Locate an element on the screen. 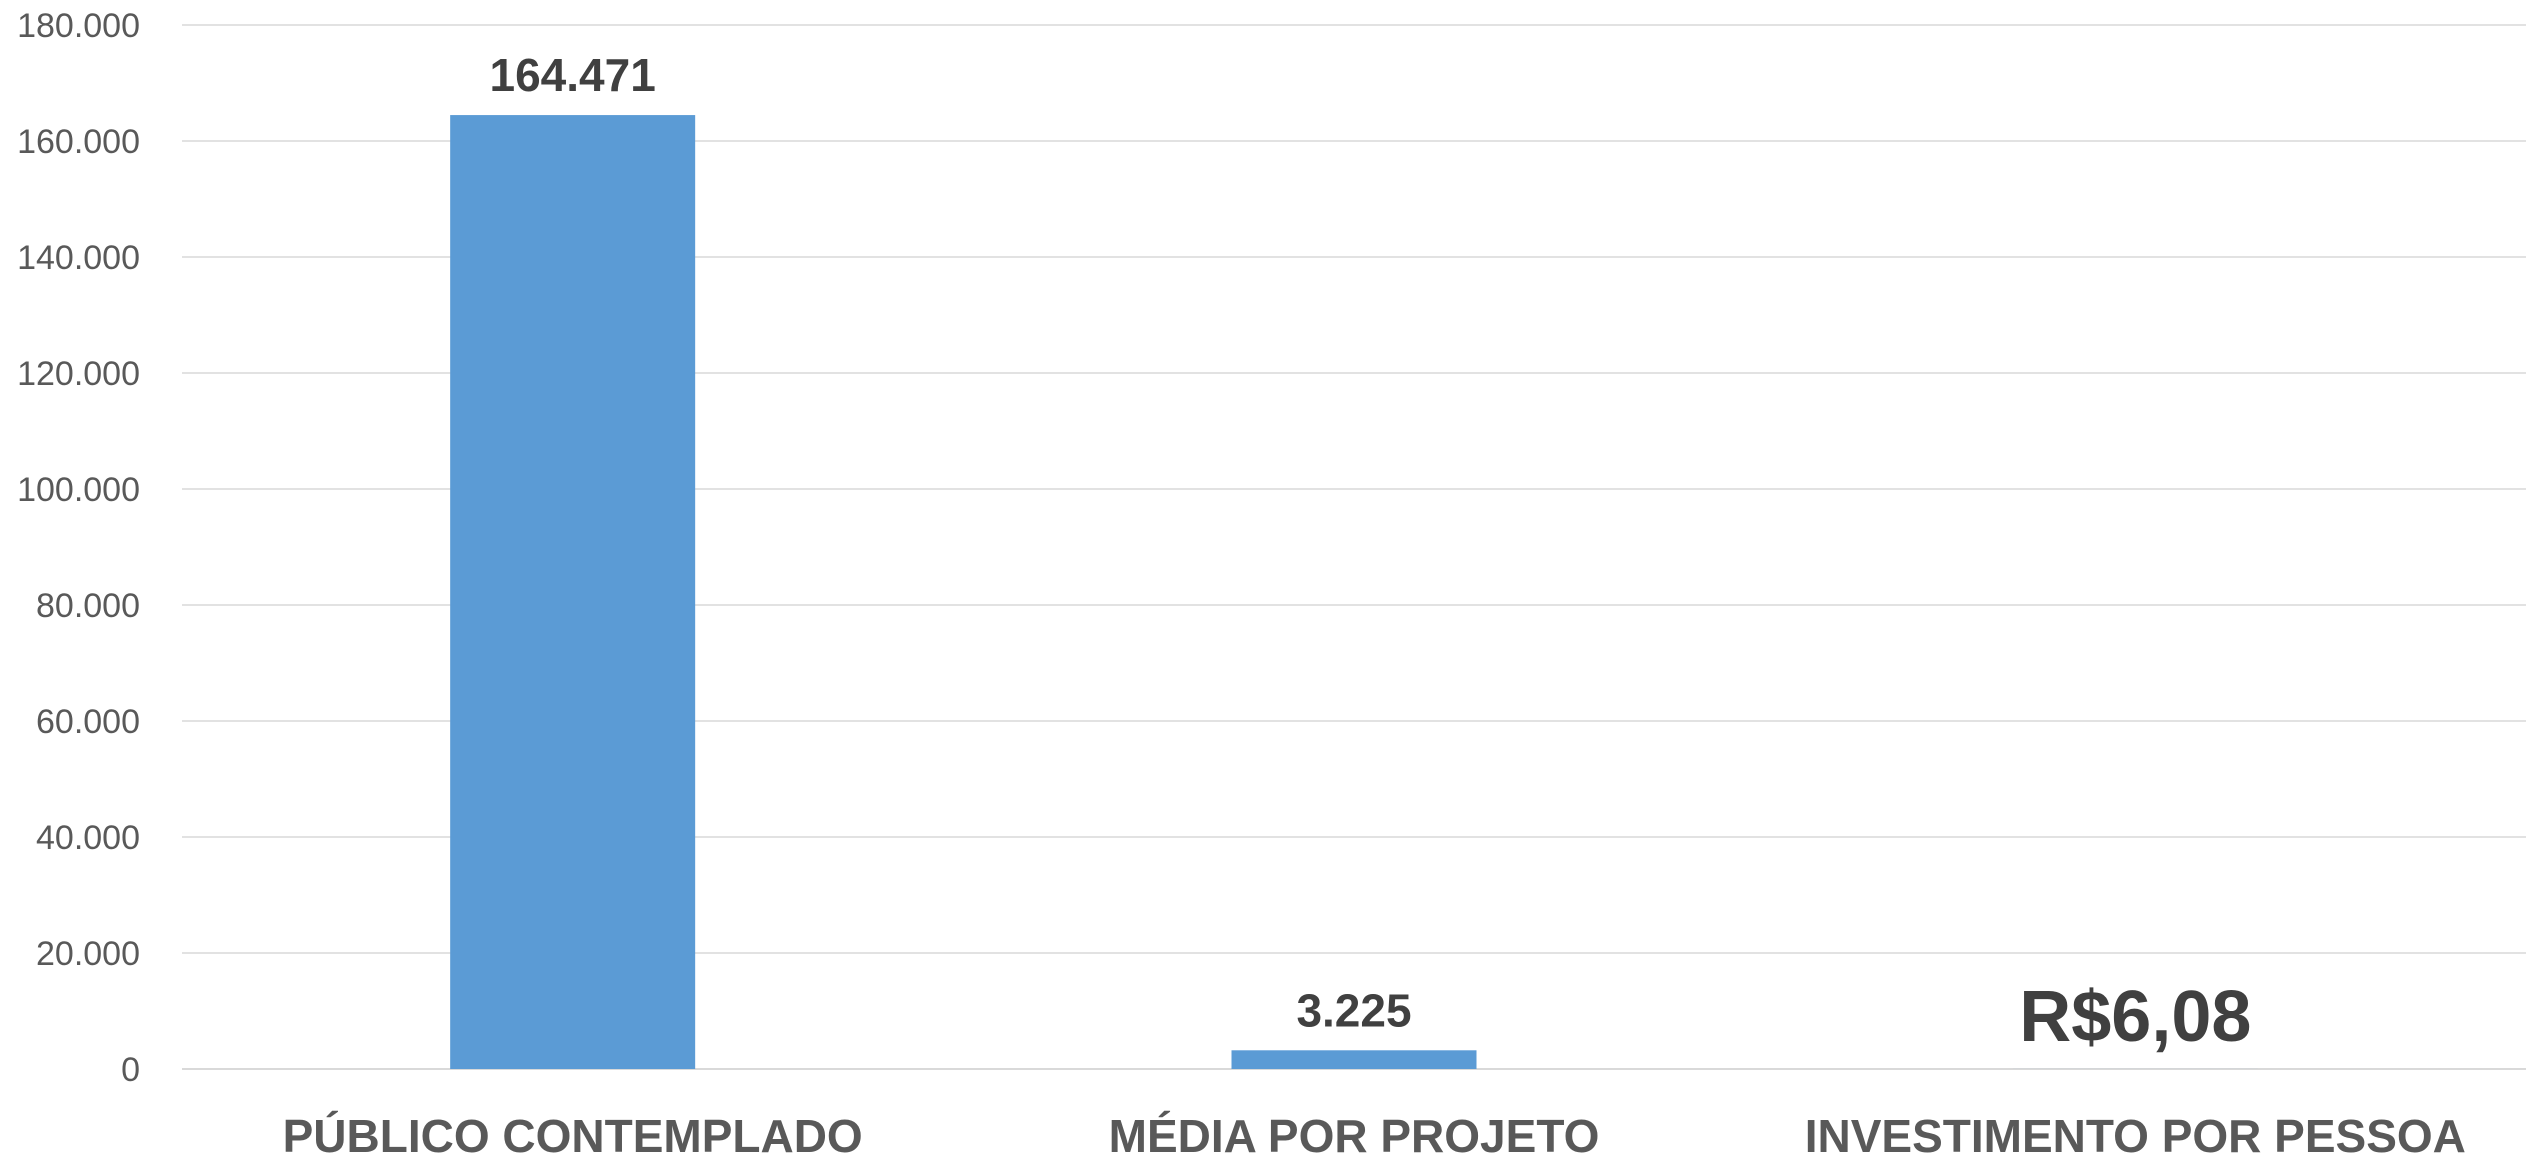 The image size is (2526, 1158). y-tick-label: 80.000 is located at coordinates (88, 606).